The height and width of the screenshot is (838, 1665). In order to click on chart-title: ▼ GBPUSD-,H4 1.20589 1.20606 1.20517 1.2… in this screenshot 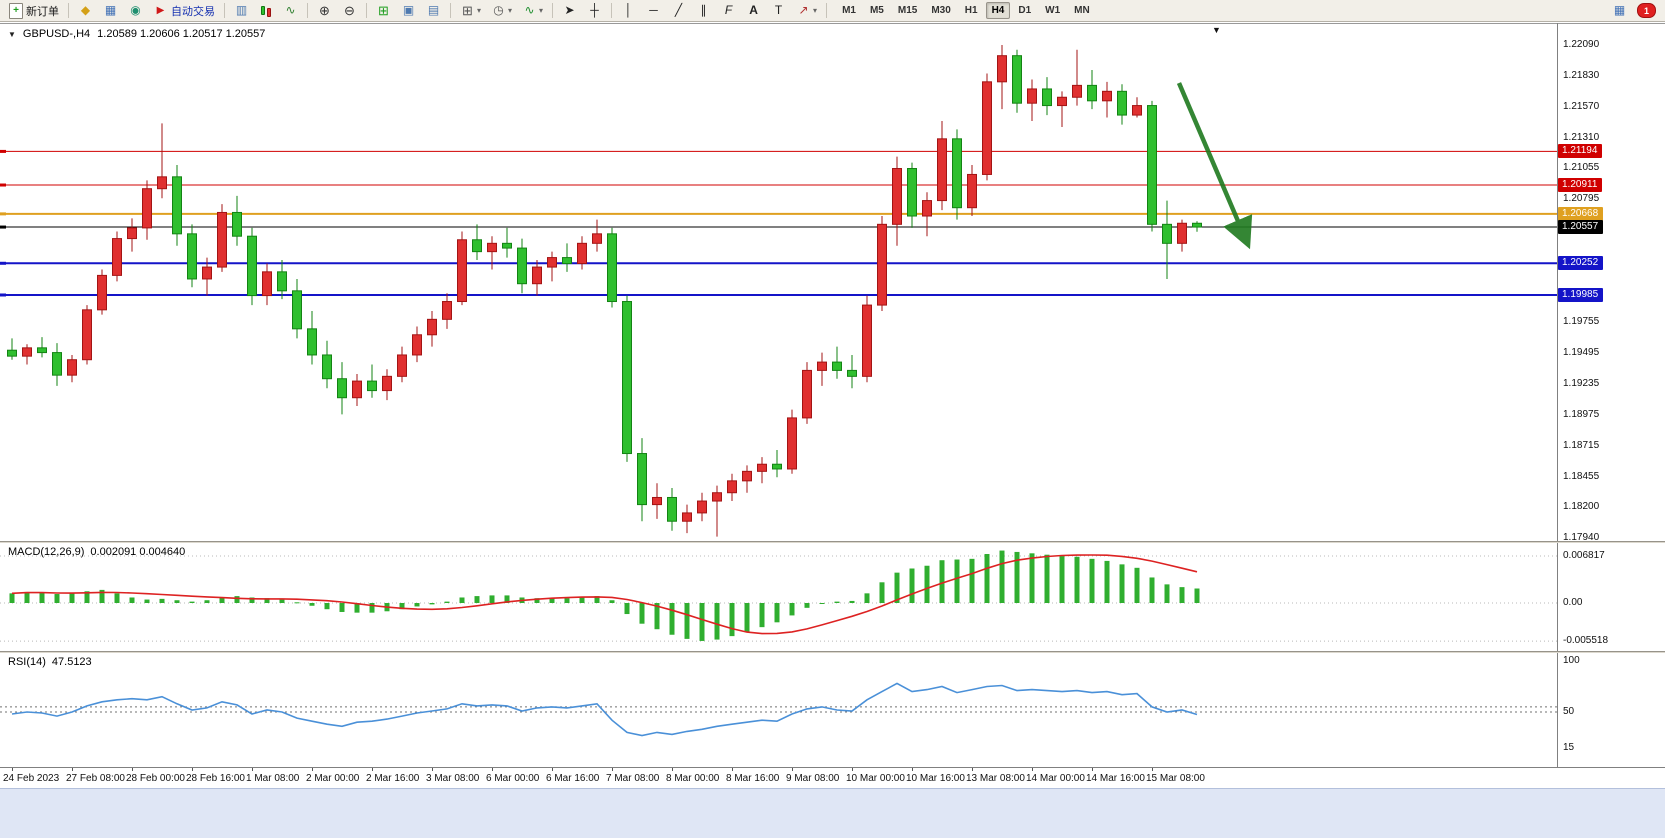, I will do `click(136, 34)`.